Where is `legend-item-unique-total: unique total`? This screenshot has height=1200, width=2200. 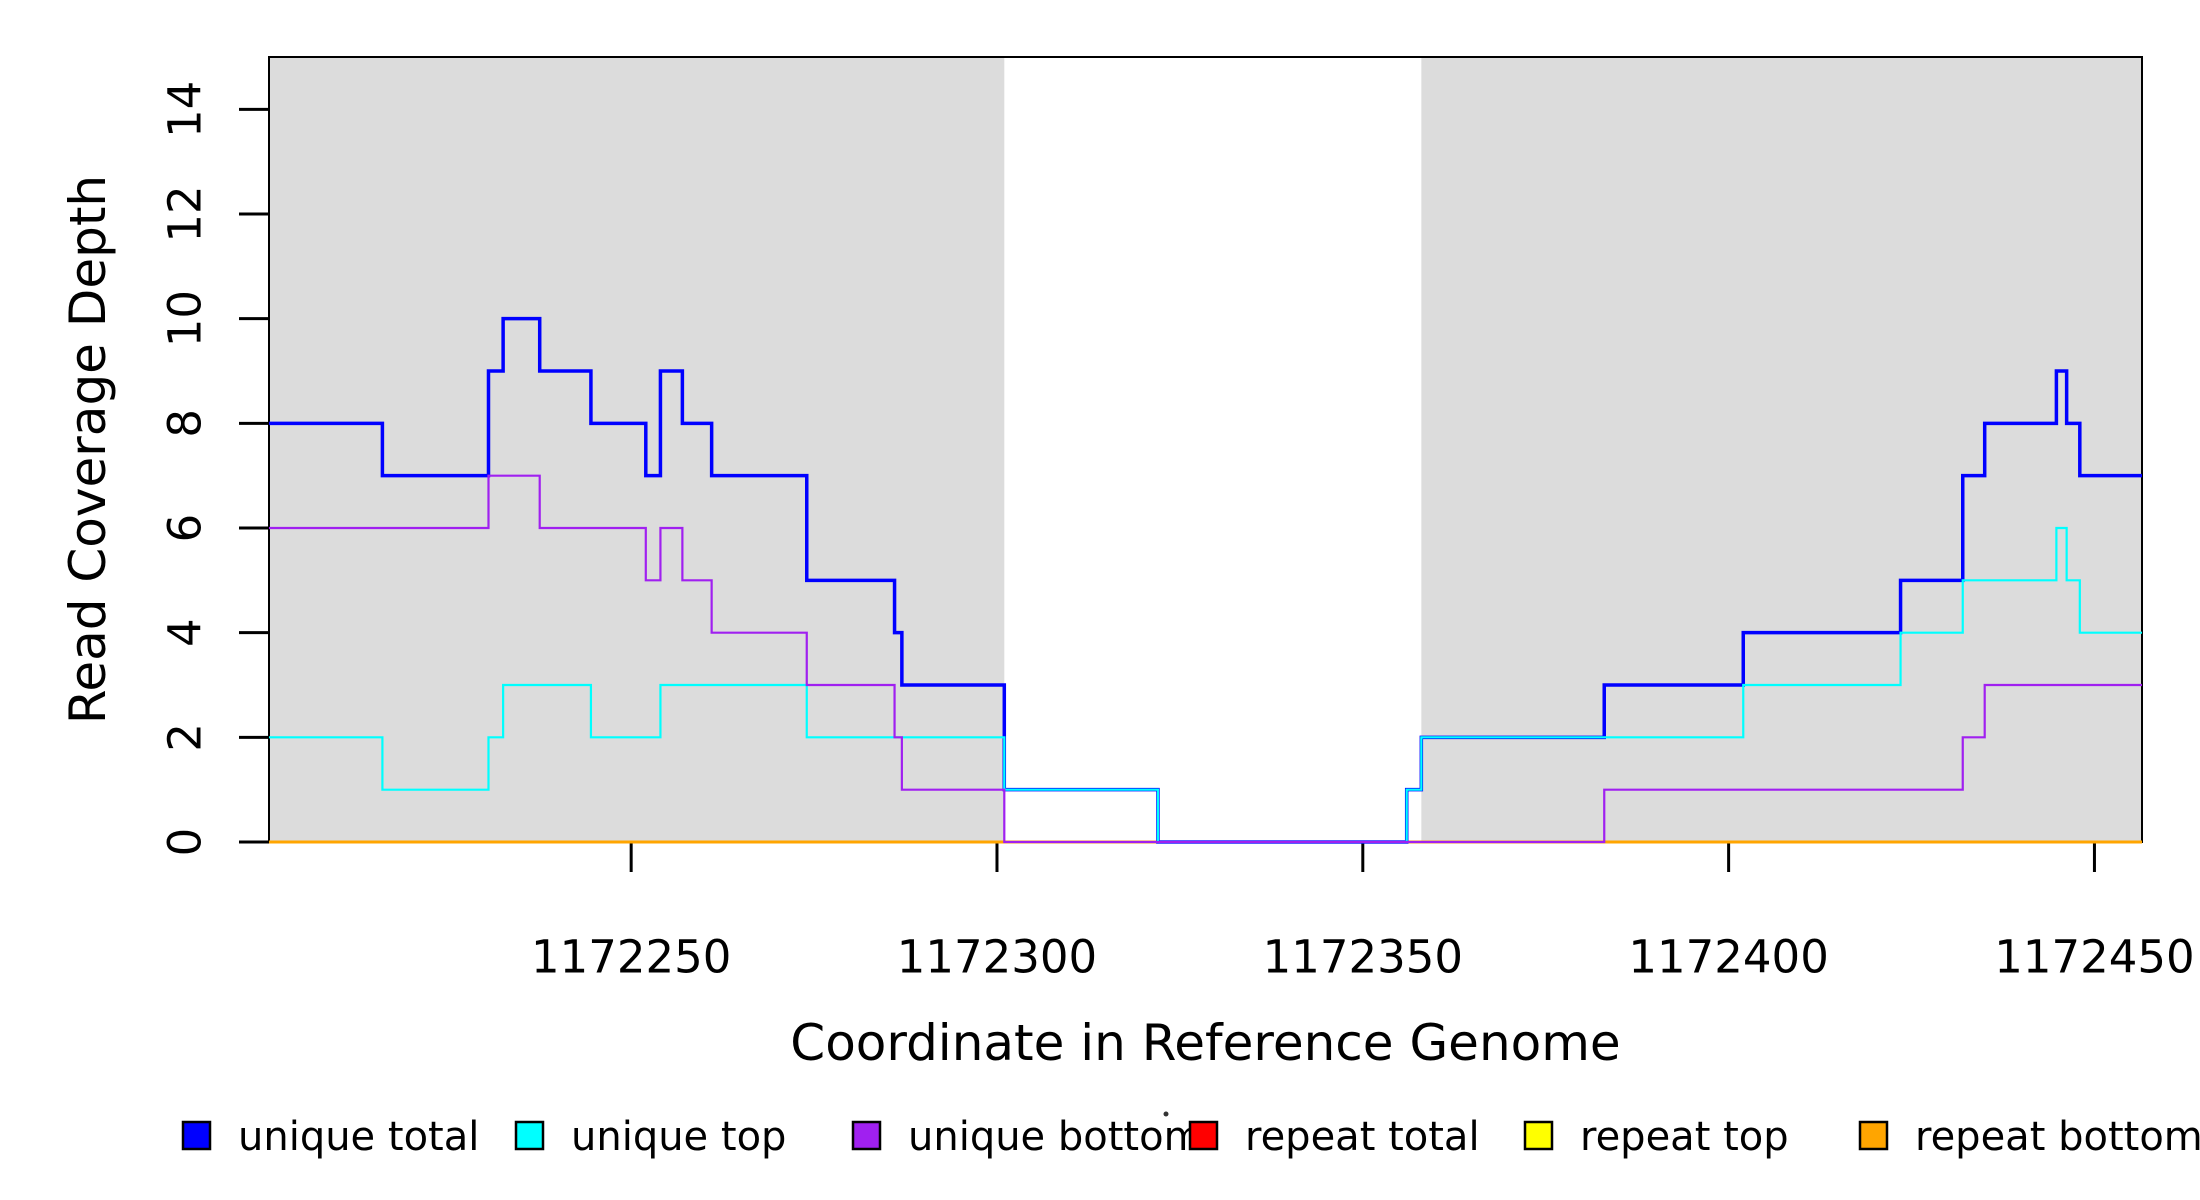
legend-item-unique-total: unique total is located at coordinates (330, 1137).